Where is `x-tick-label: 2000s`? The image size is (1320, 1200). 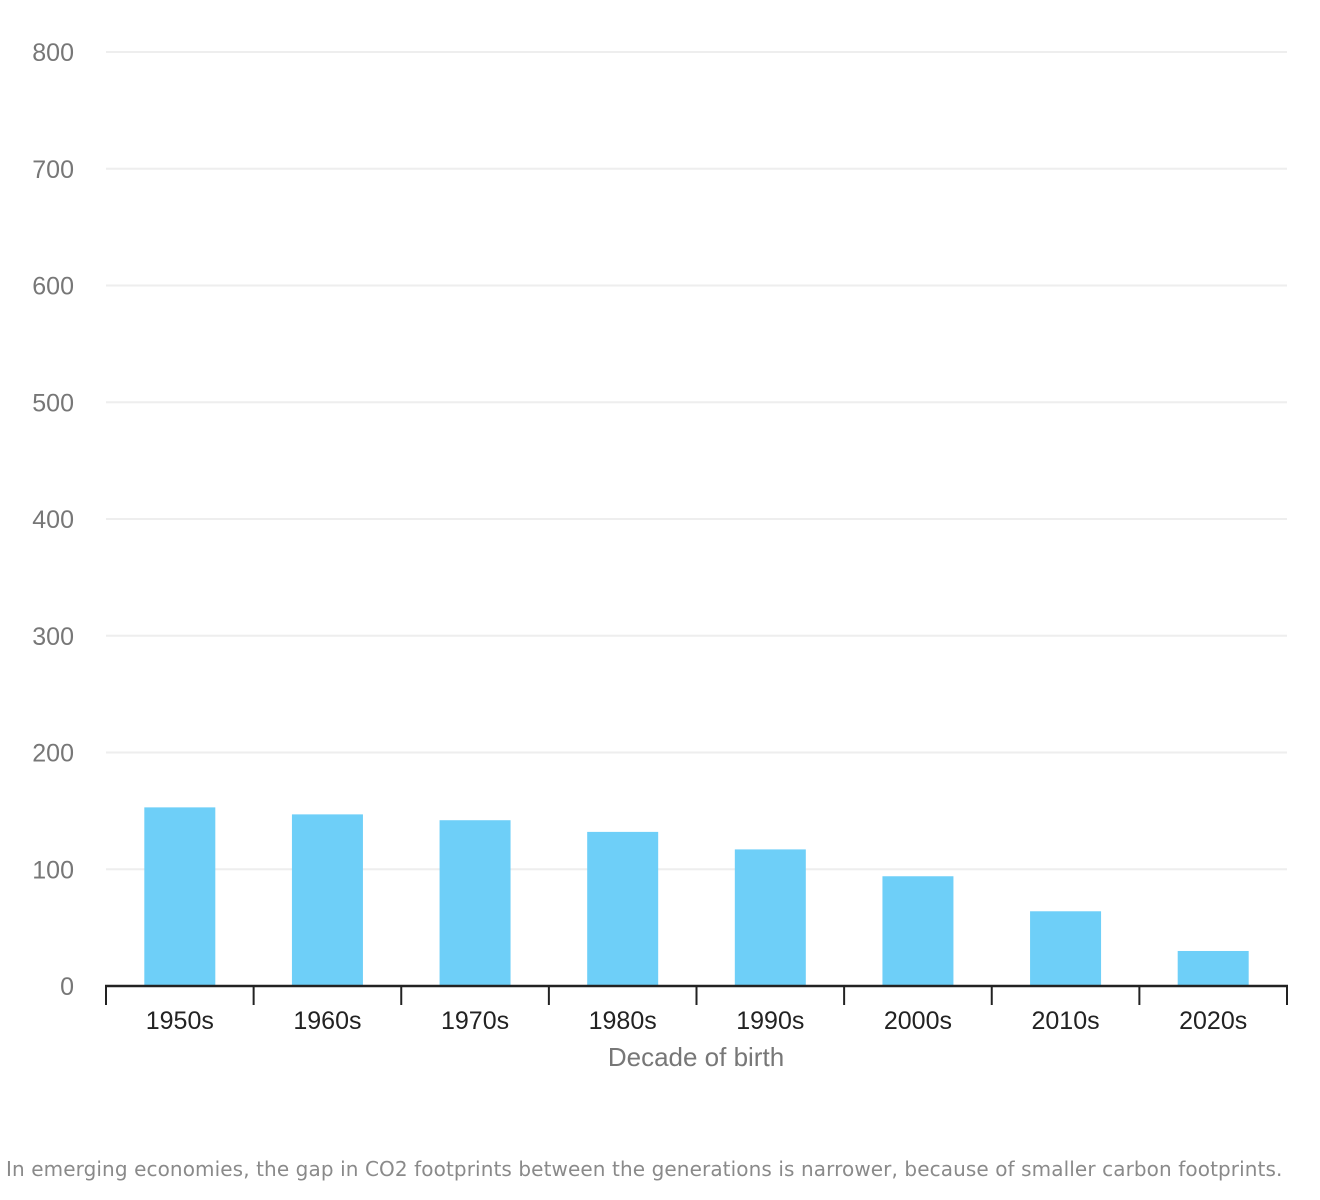
x-tick-label: 2000s is located at coordinates (918, 1021).